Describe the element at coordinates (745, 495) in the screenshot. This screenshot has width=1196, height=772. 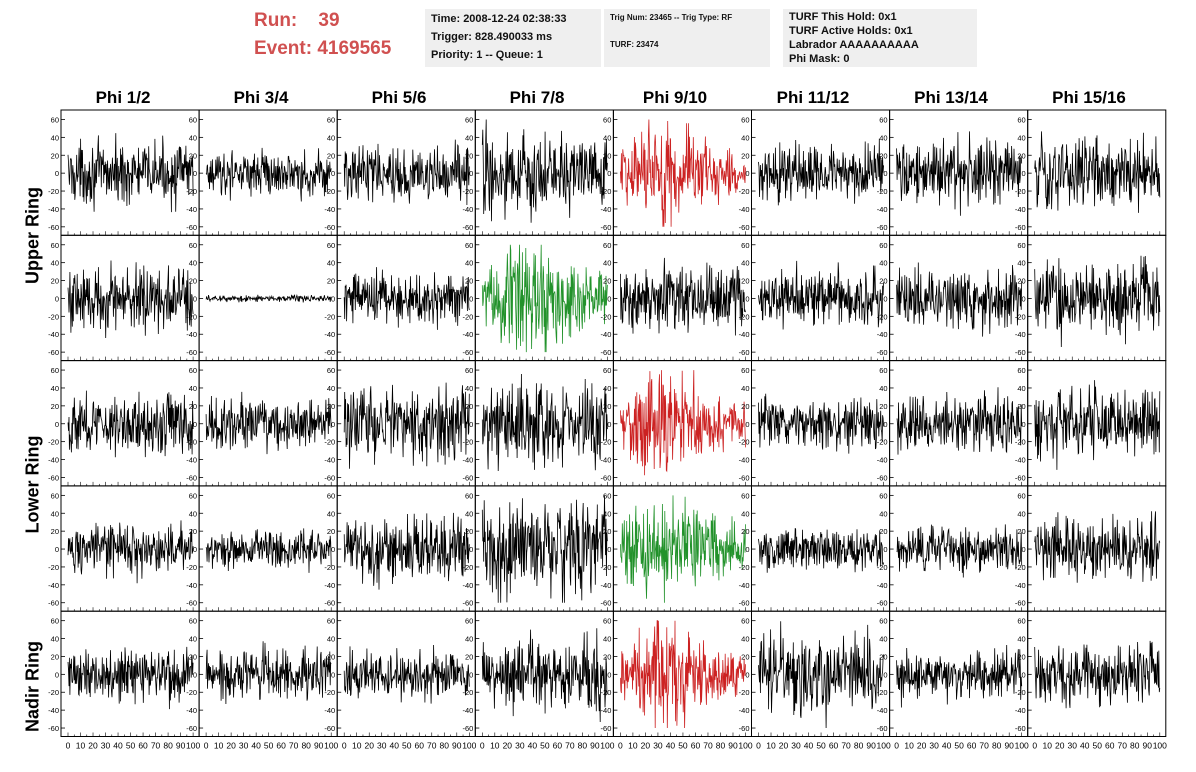
I see `y-tick-label-r3c5: 60` at that location.